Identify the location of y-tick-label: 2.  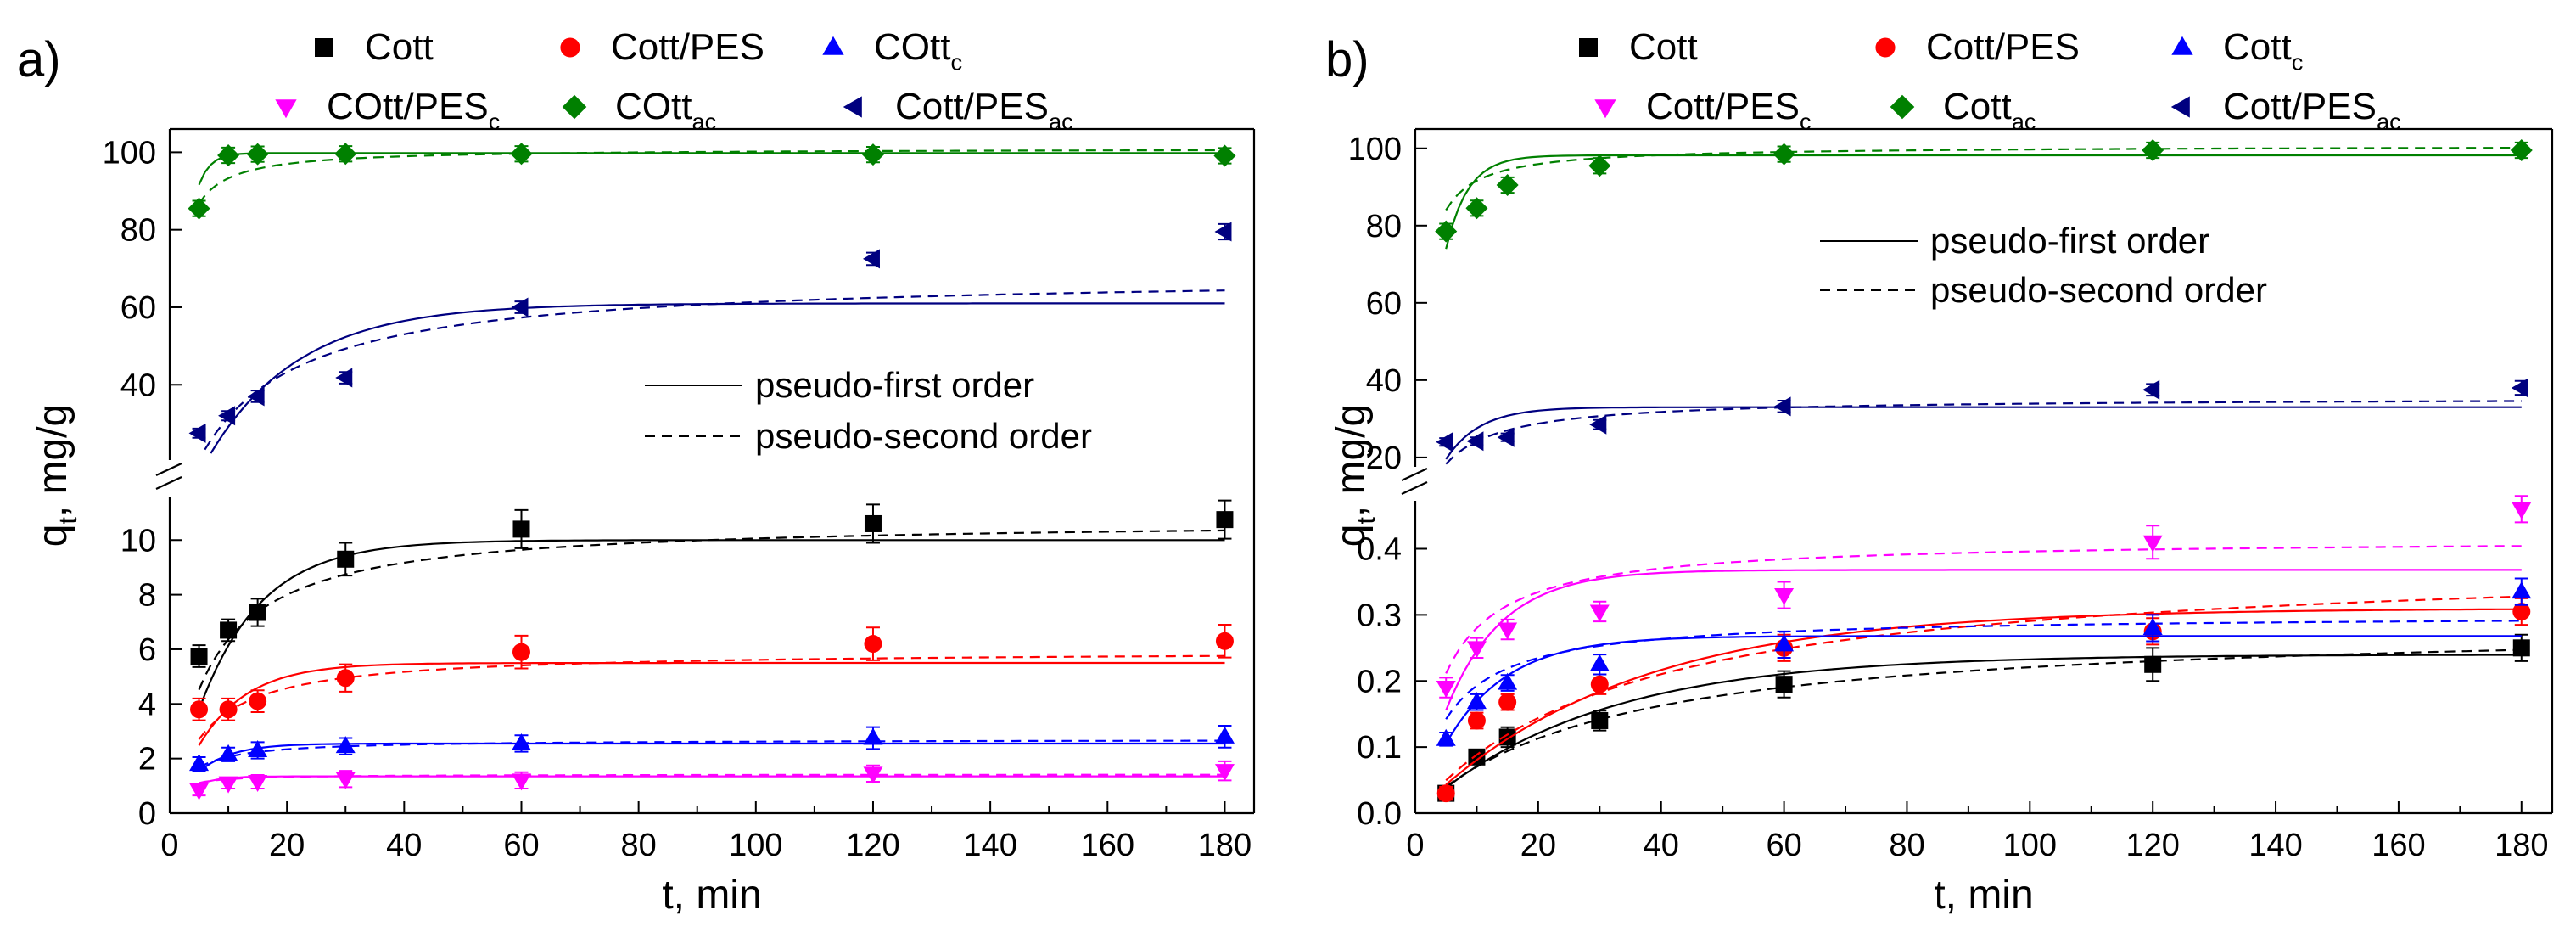
(147, 760).